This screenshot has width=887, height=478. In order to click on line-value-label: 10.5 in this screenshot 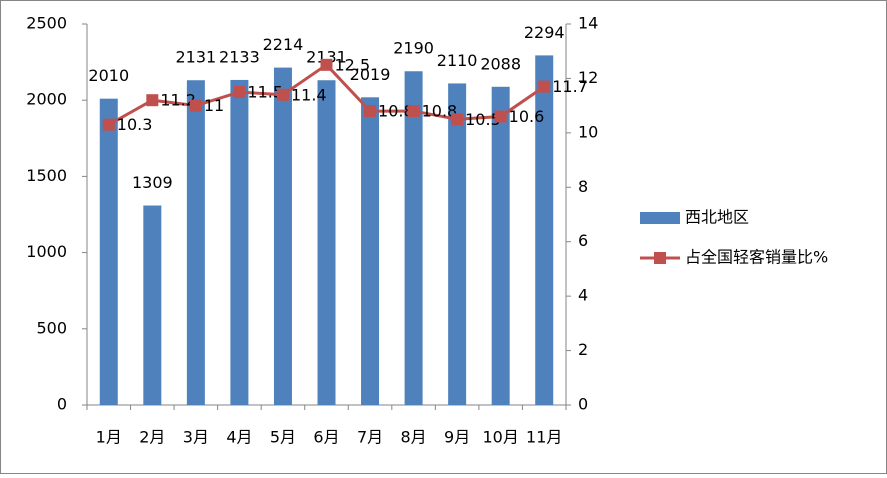, I will do `click(483, 119)`.